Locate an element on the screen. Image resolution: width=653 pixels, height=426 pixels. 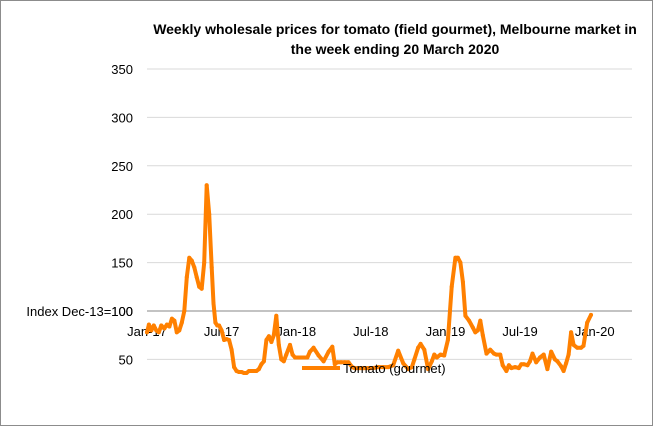
x-tick-label: Jan-18 is located at coordinates (296, 331).